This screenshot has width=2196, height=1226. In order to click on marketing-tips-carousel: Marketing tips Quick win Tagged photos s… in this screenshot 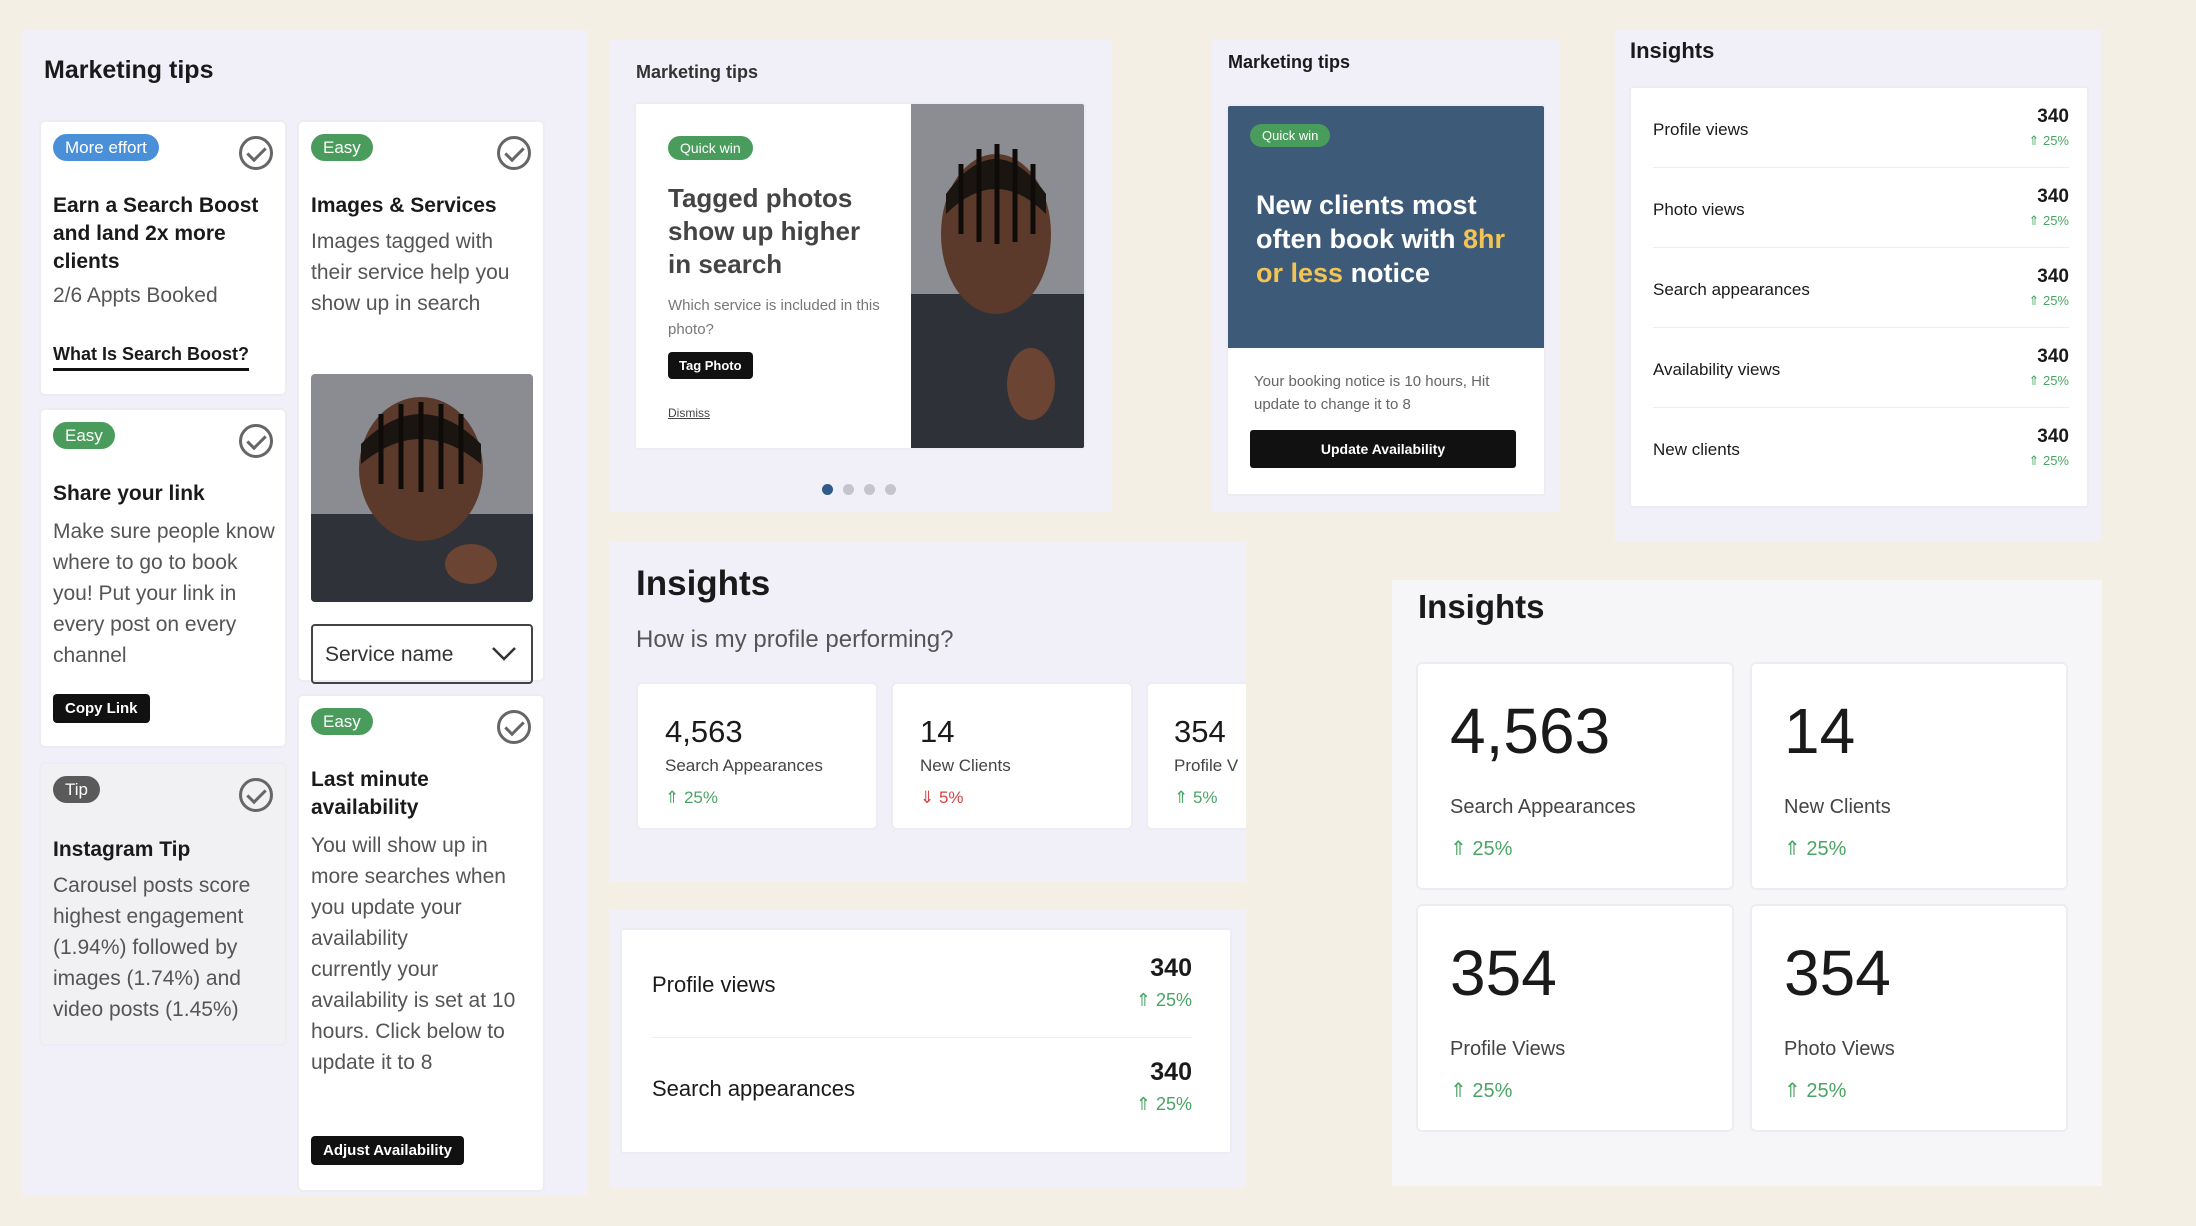, I will do `click(861, 276)`.